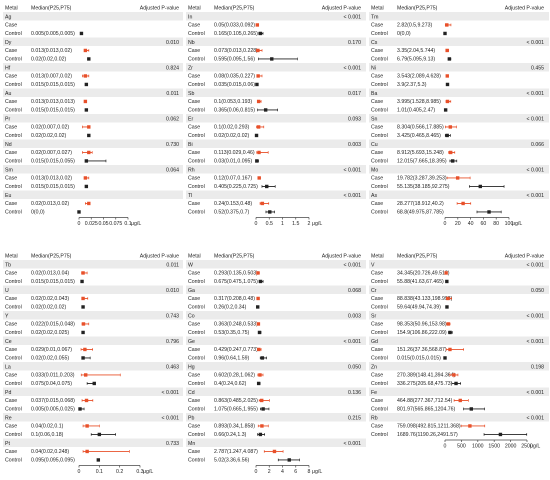  Describe the element at coordinates (7, 119) in the screenshot. I see `metal-name: Pr` at that location.